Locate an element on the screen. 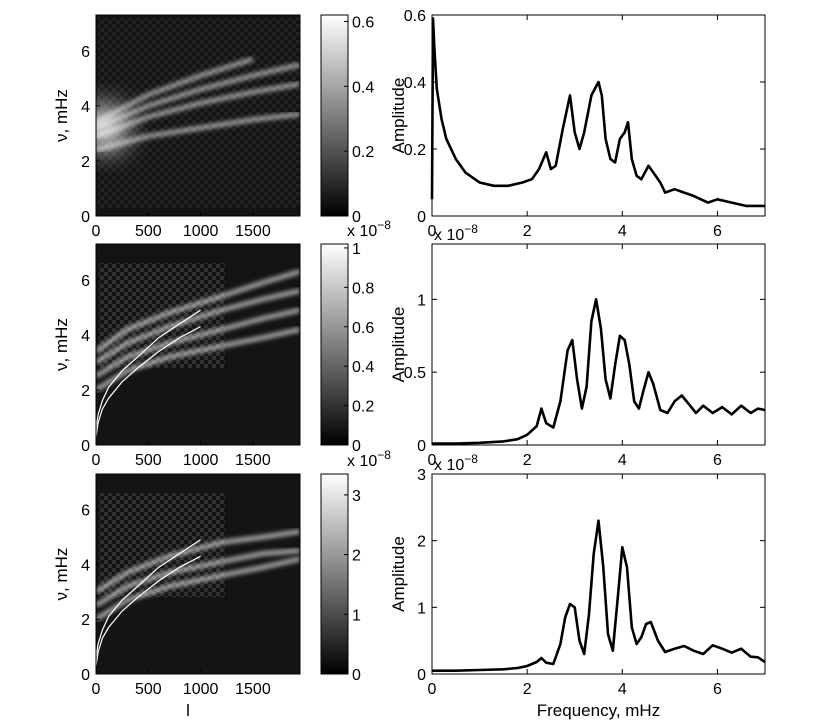 This screenshot has height=727, width=830. colorbar-2: 0 0.2 0.4 0.6 0.8 1 is located at coordinates (347, 348).